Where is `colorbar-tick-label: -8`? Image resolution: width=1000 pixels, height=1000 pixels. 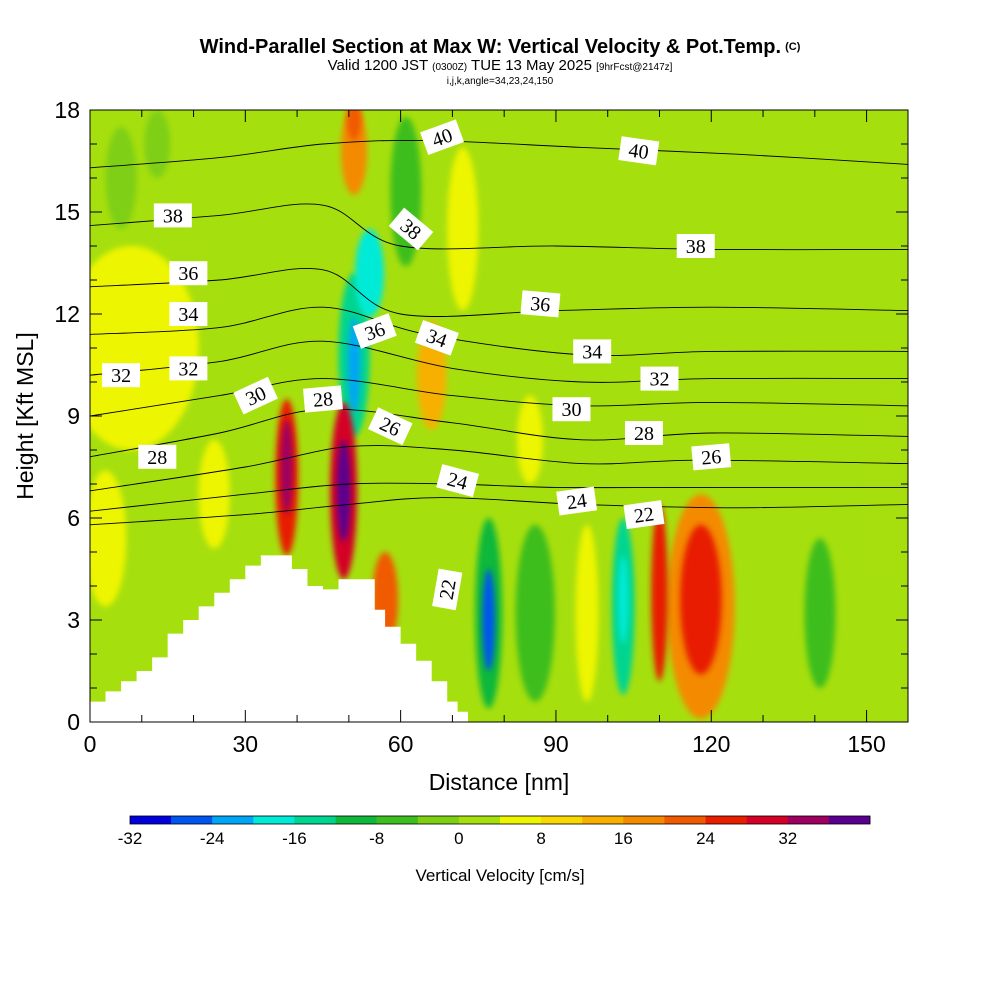
colorbar-tick-label: -8 is located at coordinates (376, 838).